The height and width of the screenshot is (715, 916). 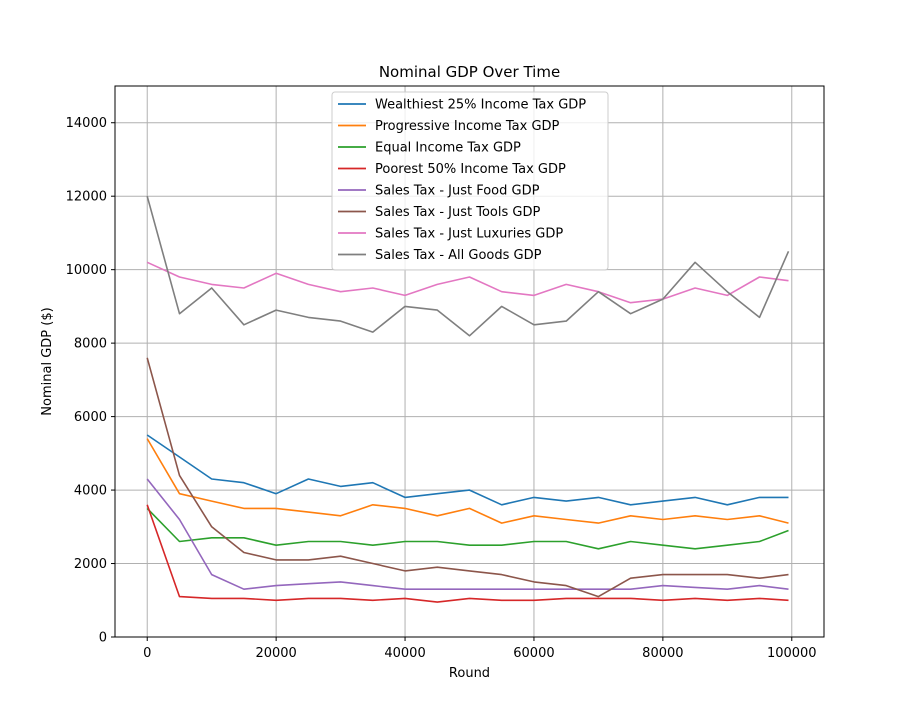 I want to click on x-tick-label: 60000, so click(x=533, y=653).